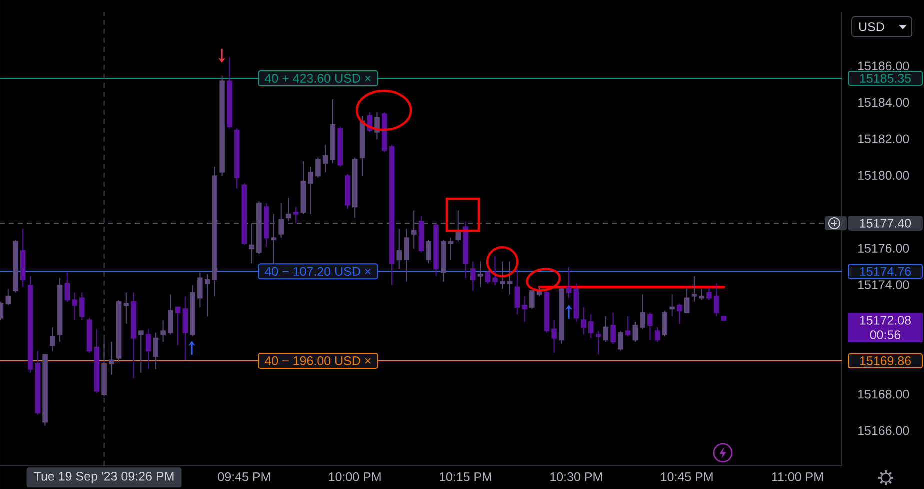 The height and width of the screenshot is (489, 924). I want to click on text: 15172.08, so click(886, 320).